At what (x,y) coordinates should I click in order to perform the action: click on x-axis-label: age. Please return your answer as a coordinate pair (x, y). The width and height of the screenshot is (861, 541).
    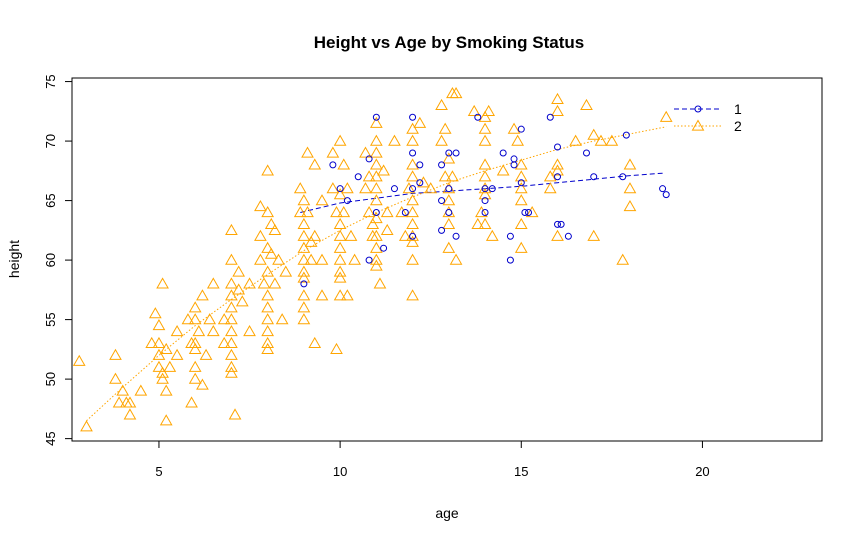
    Looking at the image, I should click on (447, 513).